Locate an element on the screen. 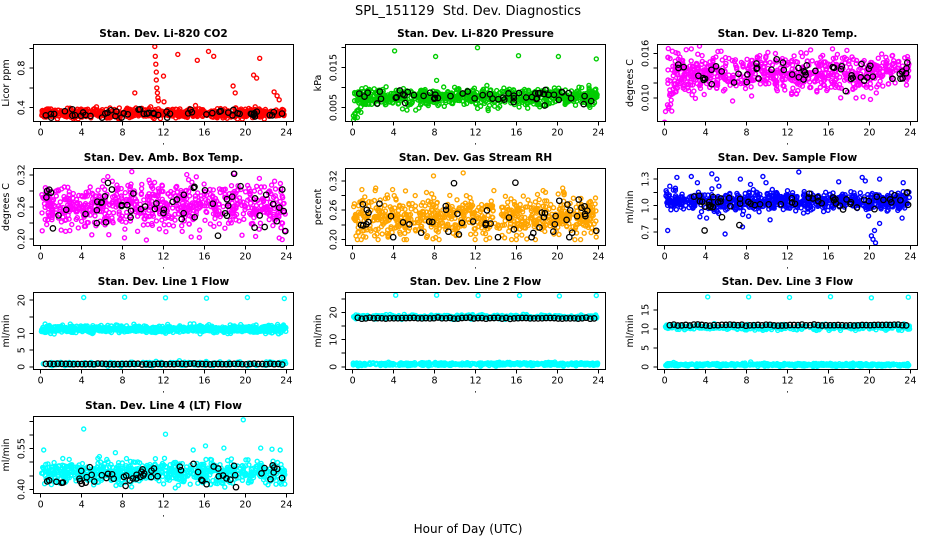  svg-text: 0.005 is located at coordinates (334, 107).